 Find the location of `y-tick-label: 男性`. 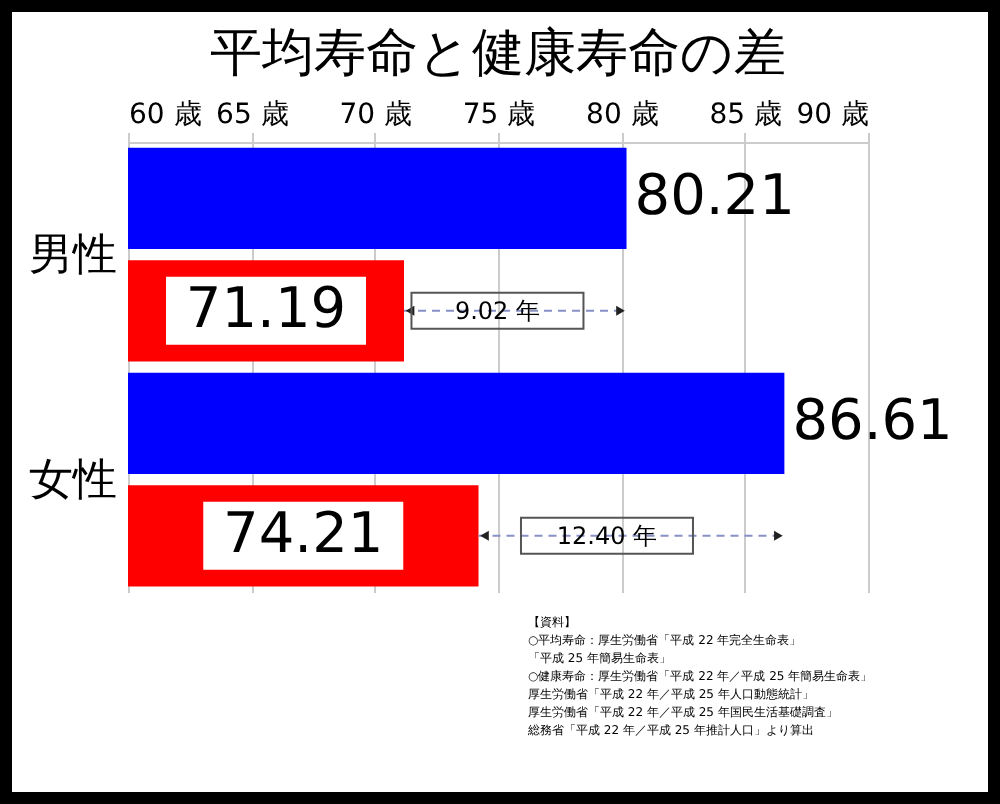

y-tick-label: 男性 is located at coordinates (73, 255).